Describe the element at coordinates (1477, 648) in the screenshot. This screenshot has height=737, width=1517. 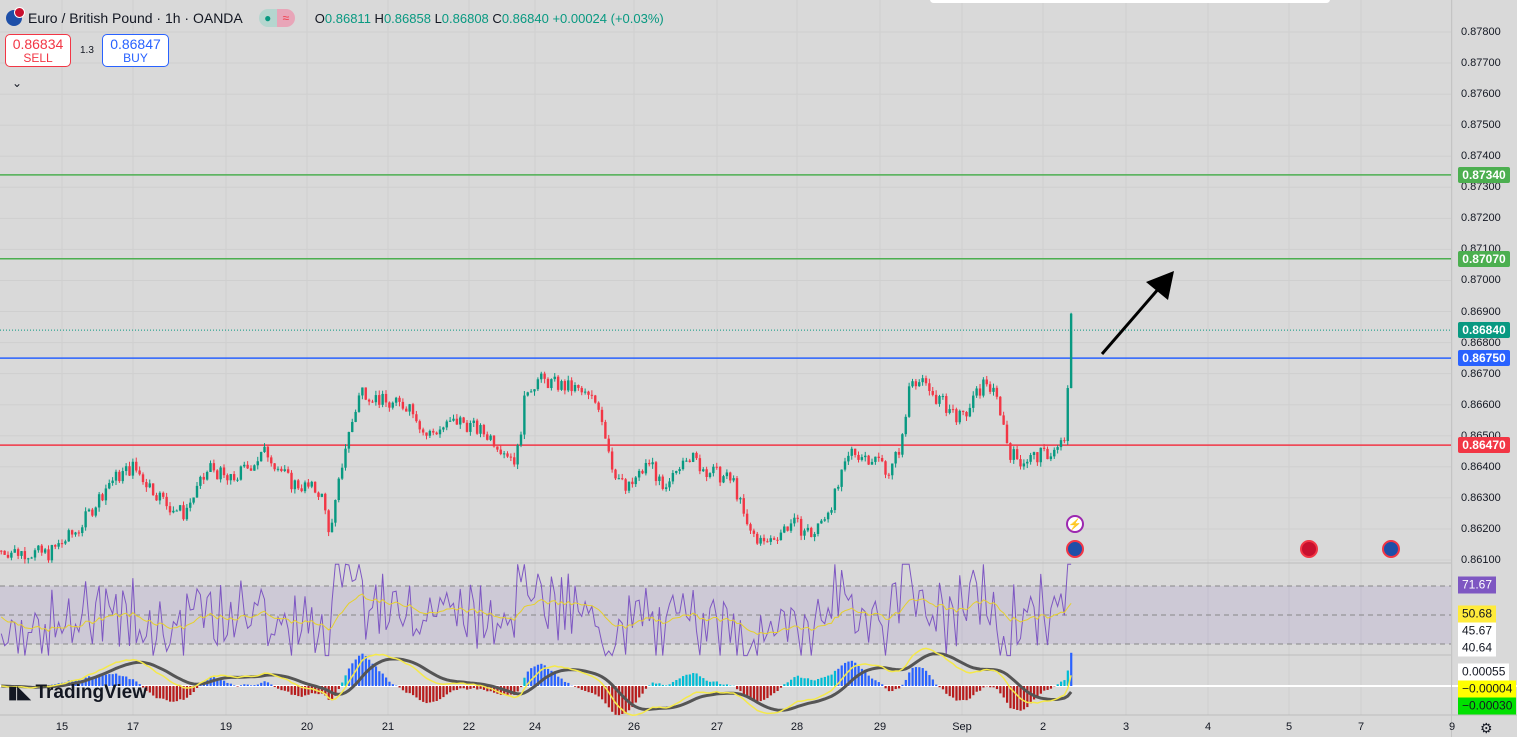
I see `indicator-value-label: 40.64` at that location.